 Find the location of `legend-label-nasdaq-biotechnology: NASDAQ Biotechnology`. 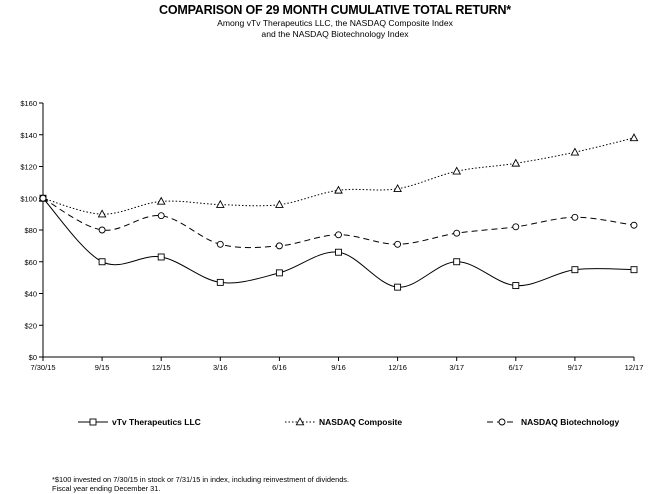

legend-label-nasdaq-biotechnology: NASDAQ Biotechnology is located at coordinates (570, 422).